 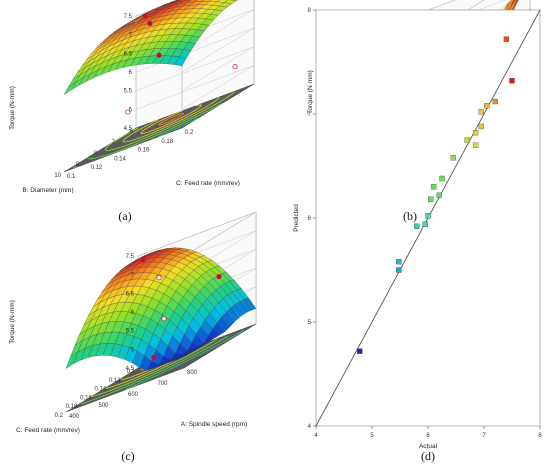 What do you see at coordinates (72, 407) in the screenshot?
I see `x-tick-label: 0.18` at bounding box center [72, 407].